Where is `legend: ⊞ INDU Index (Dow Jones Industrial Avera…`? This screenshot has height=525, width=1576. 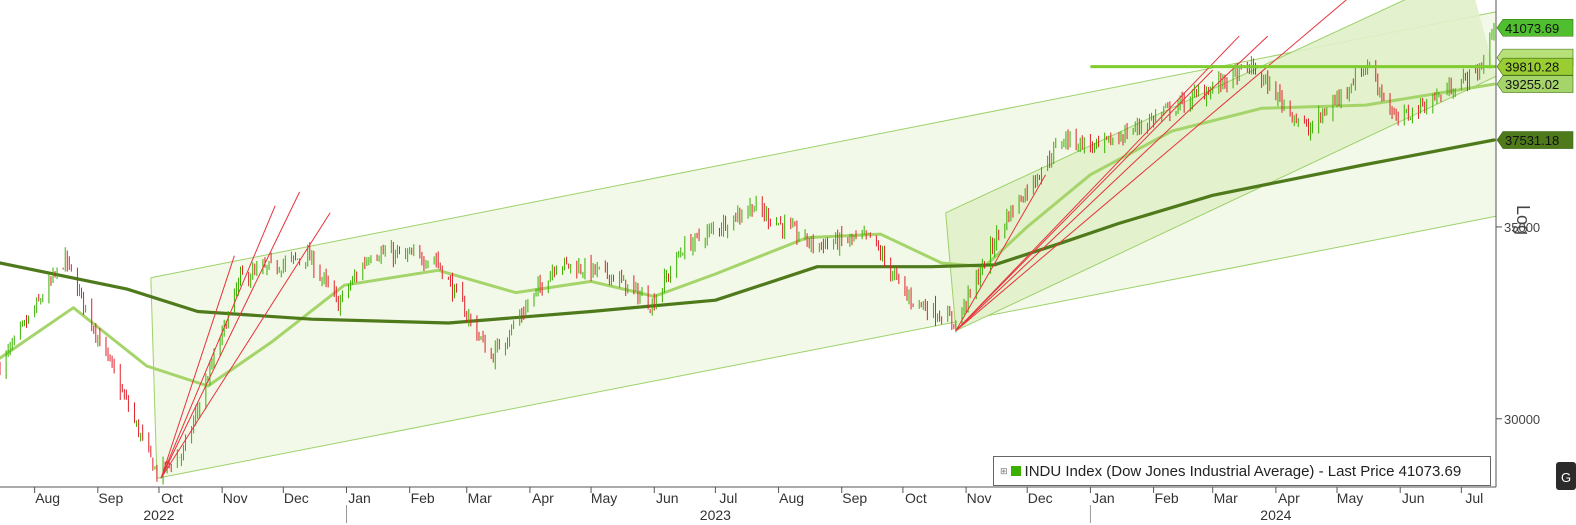 legend: ⊞ INDU Index (Dow Jones Industrial Avera… is located at coordinates (1242, 471).